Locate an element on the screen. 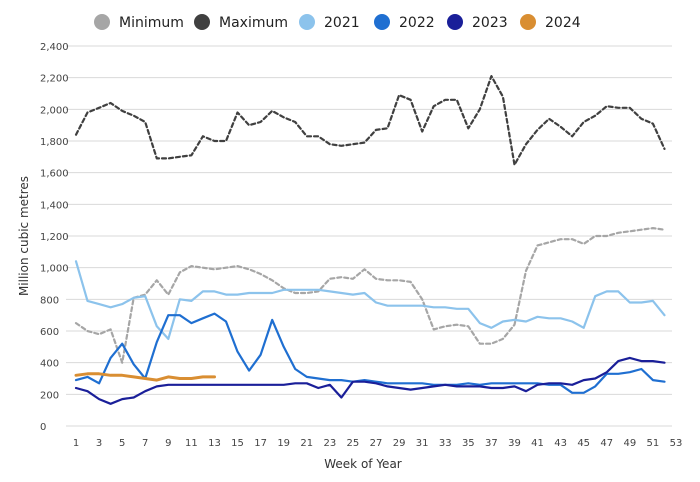 The height and width of the screenshot is (482, 700). x-tick-label: 3 is located at coordinates (99, 443).